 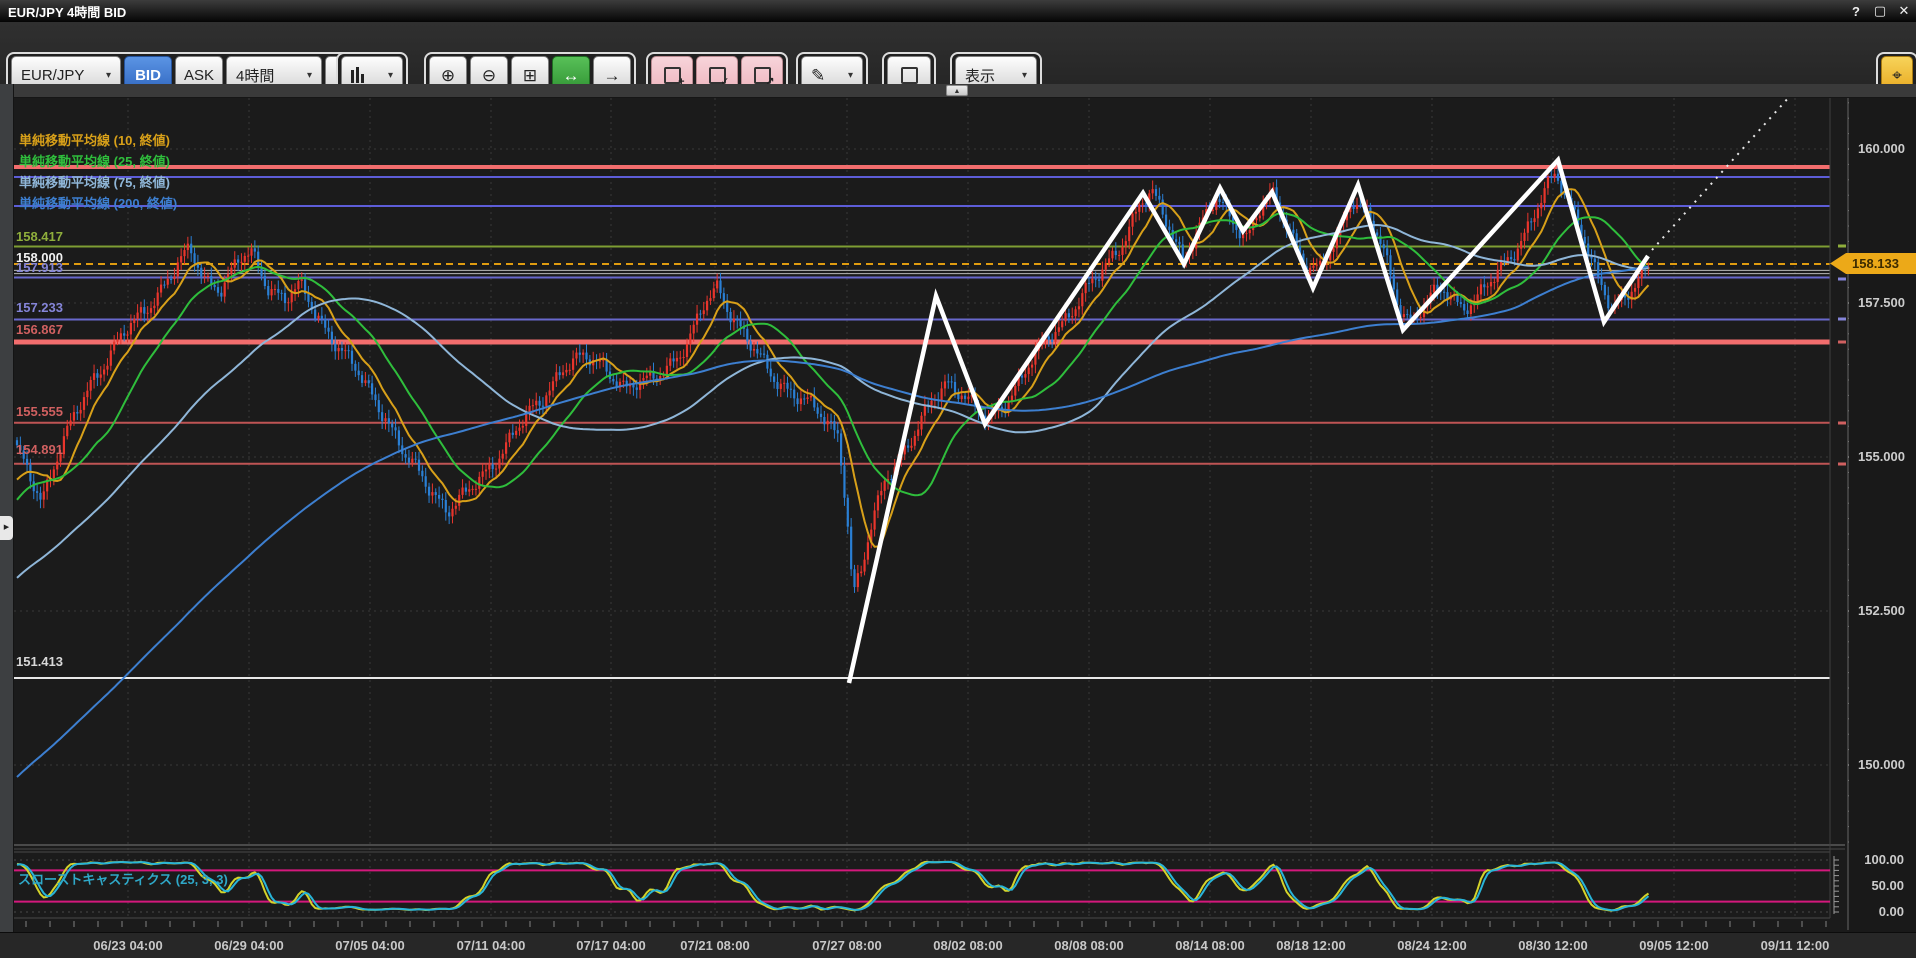 I want to click on price-level-label: 155.555, so click(x=39, y=411).